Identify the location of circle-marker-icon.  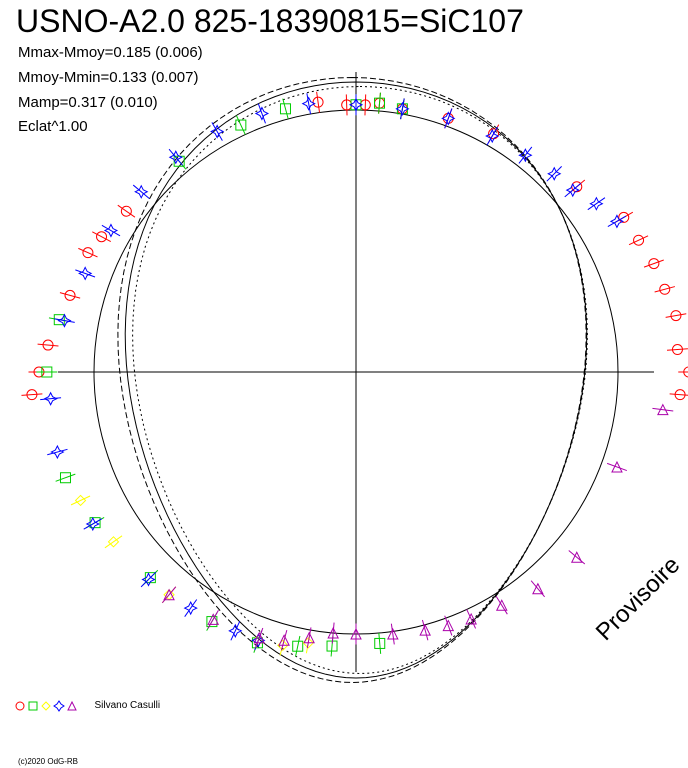
(20, 706).